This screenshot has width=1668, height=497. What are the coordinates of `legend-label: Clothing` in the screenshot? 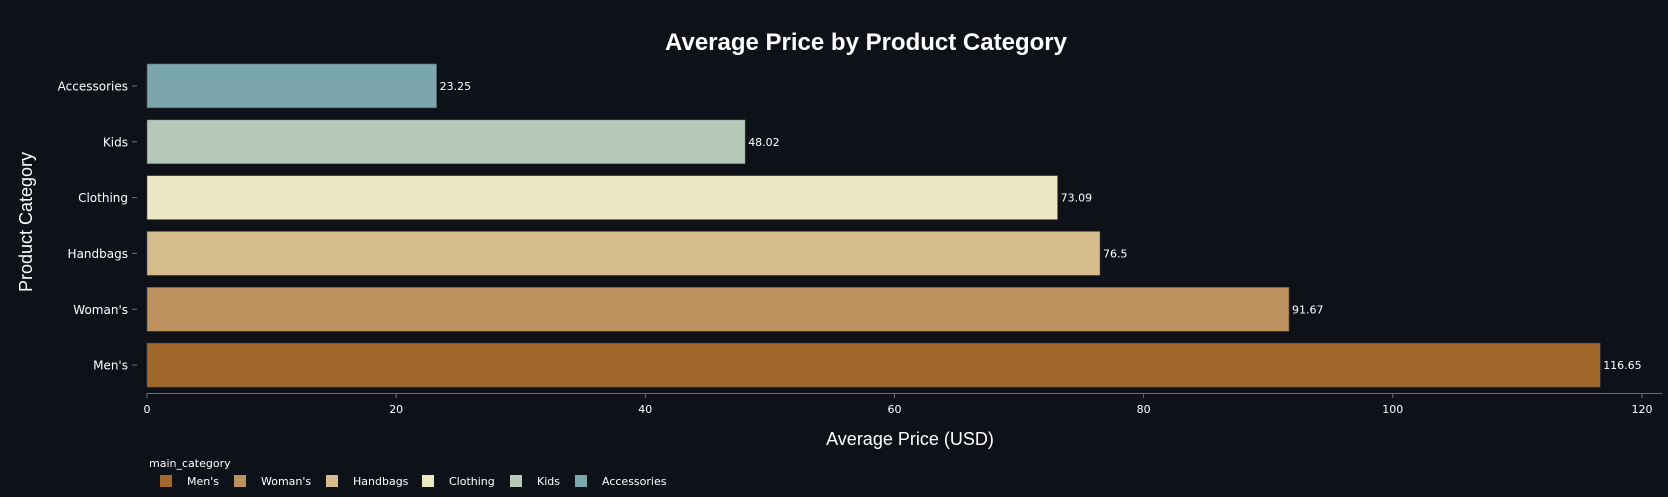 It's located at (472, 481).